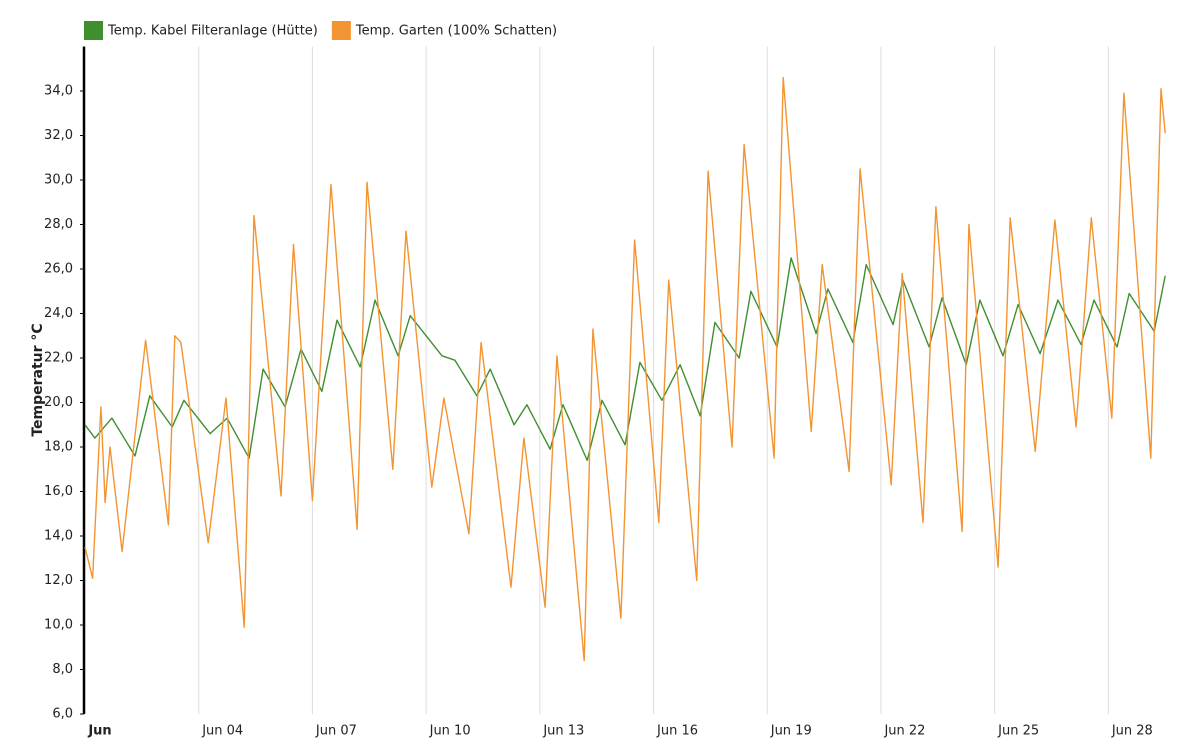 The height and width of the screenshot is (745, 1201). Describe the element at coordinates (58, 313) in the screenshot. I see `y-tick-label: 24,0` at that location.